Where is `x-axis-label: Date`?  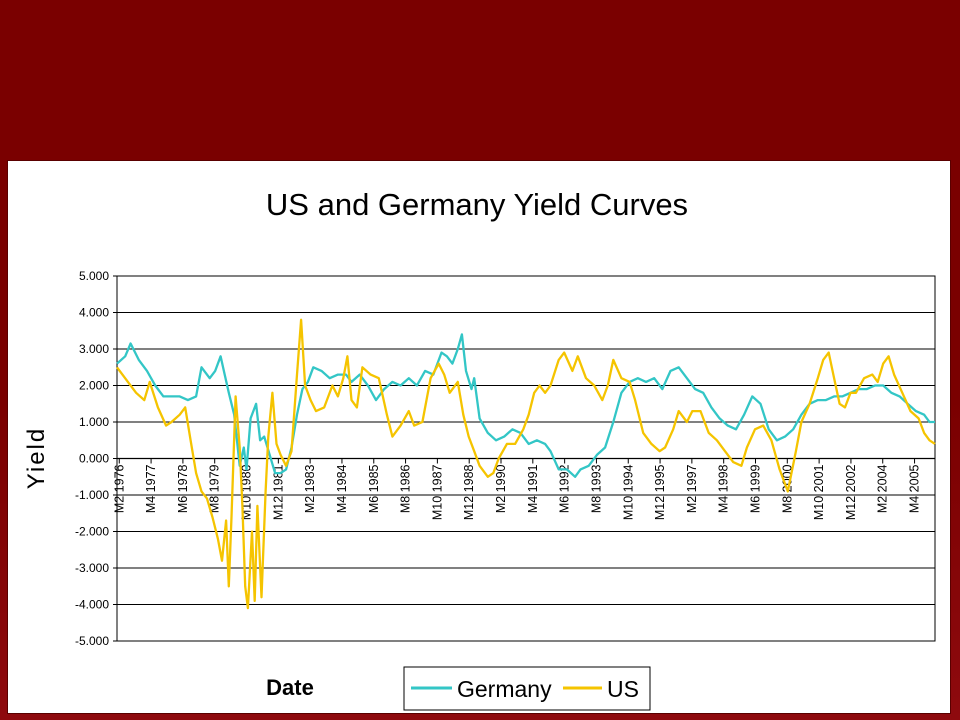
x-axis-label: Date is located at coordinates (290, 687).